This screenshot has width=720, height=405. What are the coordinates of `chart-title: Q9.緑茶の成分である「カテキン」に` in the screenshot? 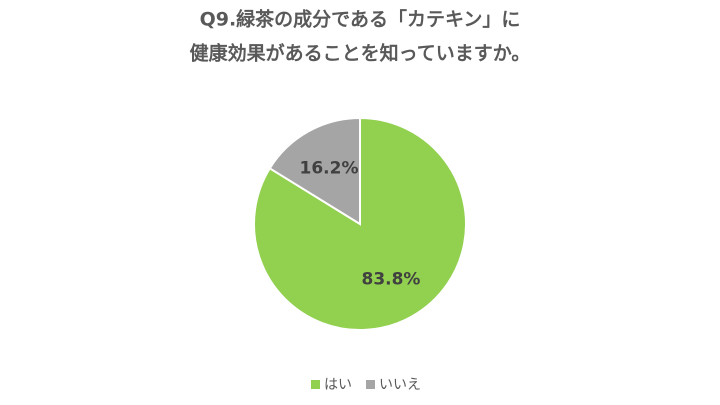 It's located at (360, 19).